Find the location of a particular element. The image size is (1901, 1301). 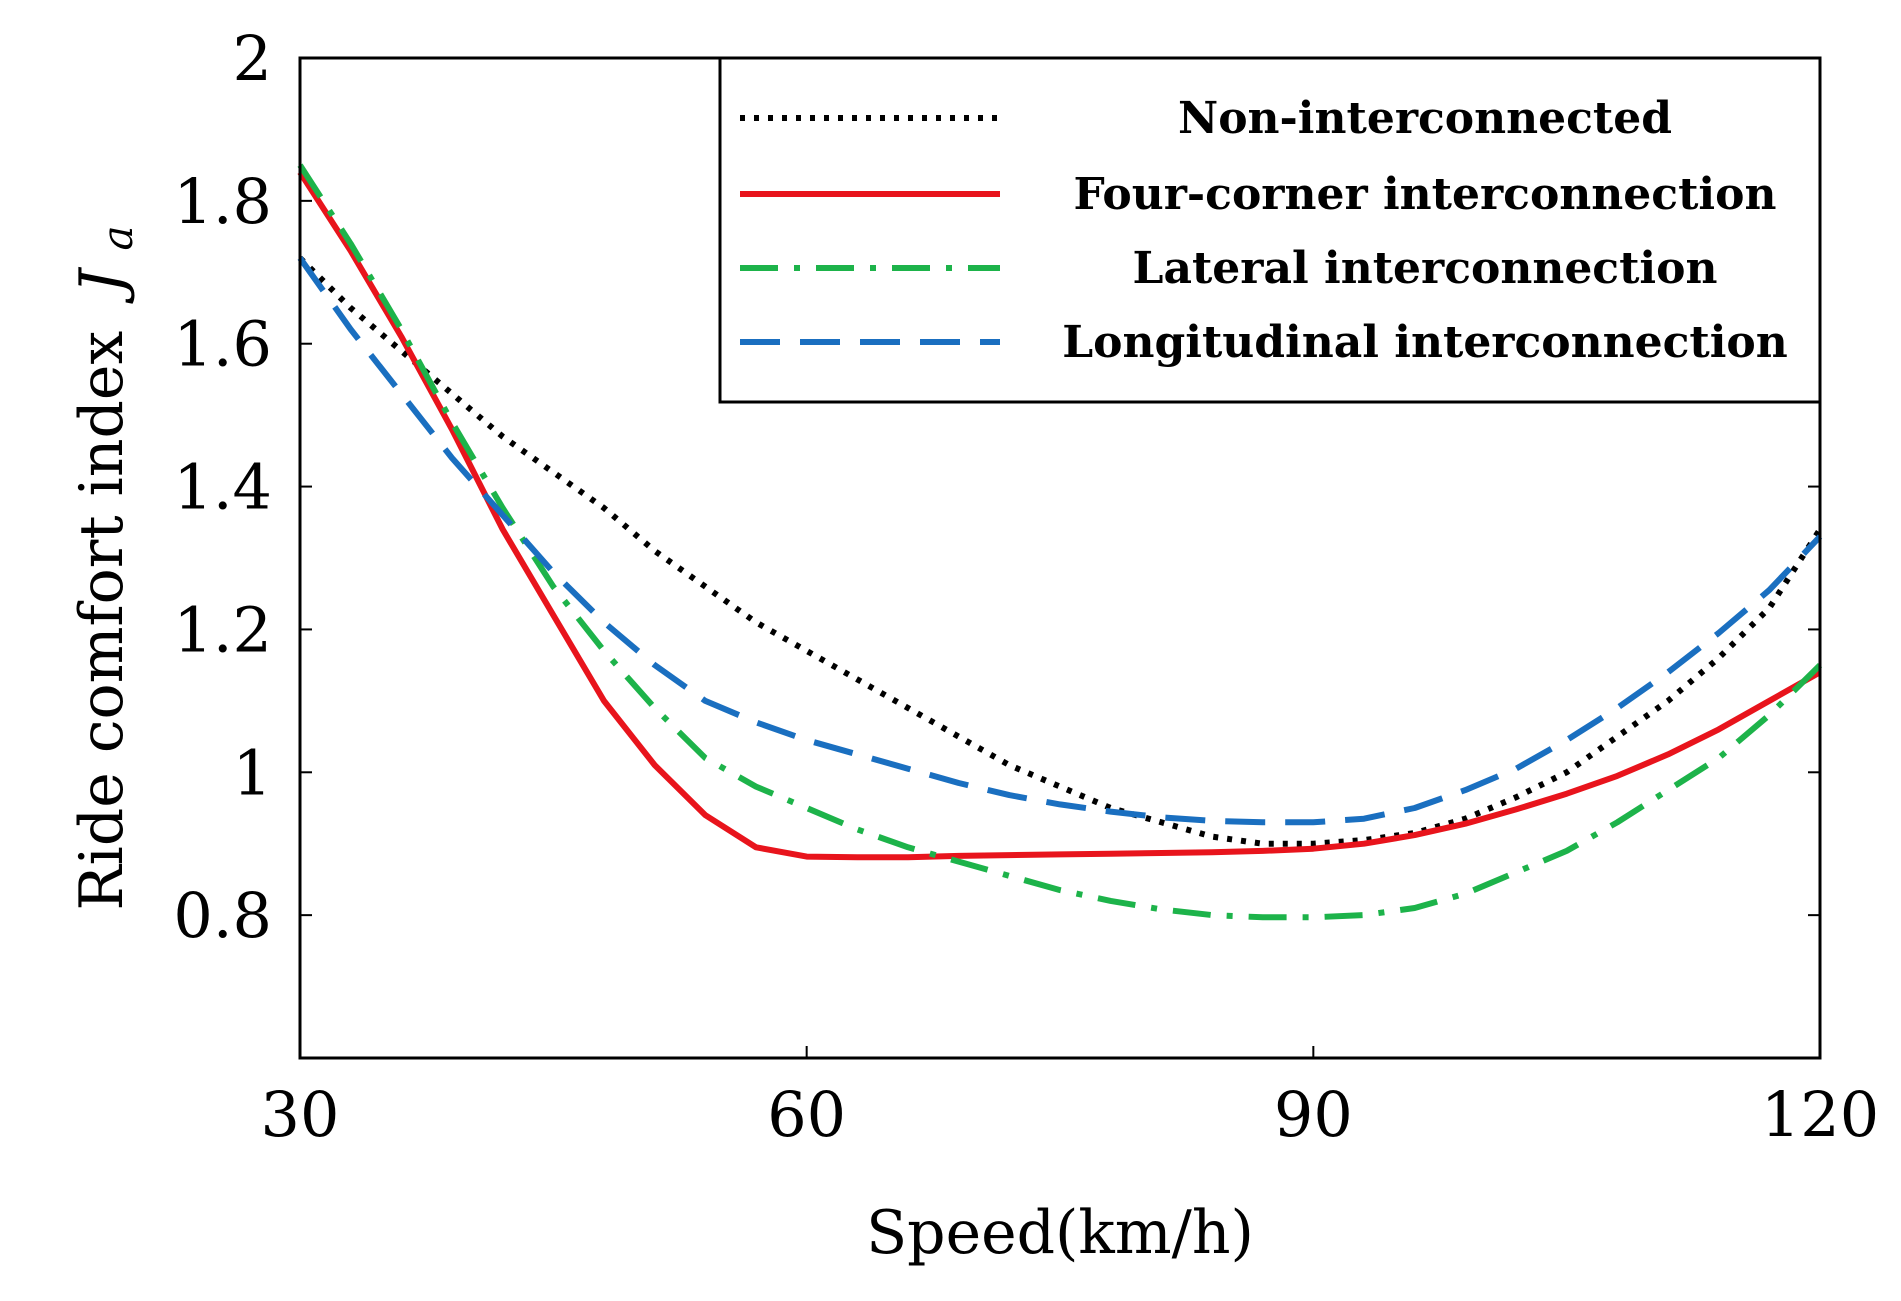

y-tick-label: 1.6 is located at coordinates (222, 344).